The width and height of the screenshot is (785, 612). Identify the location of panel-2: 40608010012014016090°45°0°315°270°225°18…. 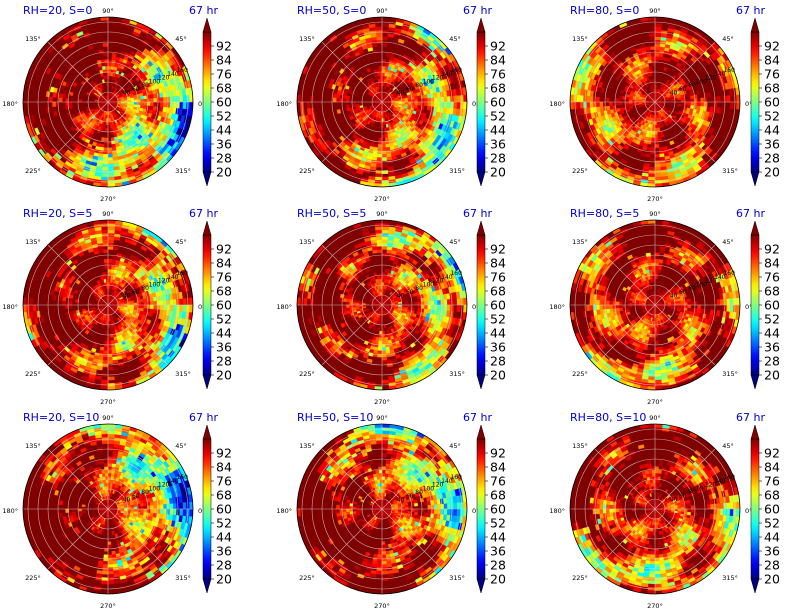
(391, 103).